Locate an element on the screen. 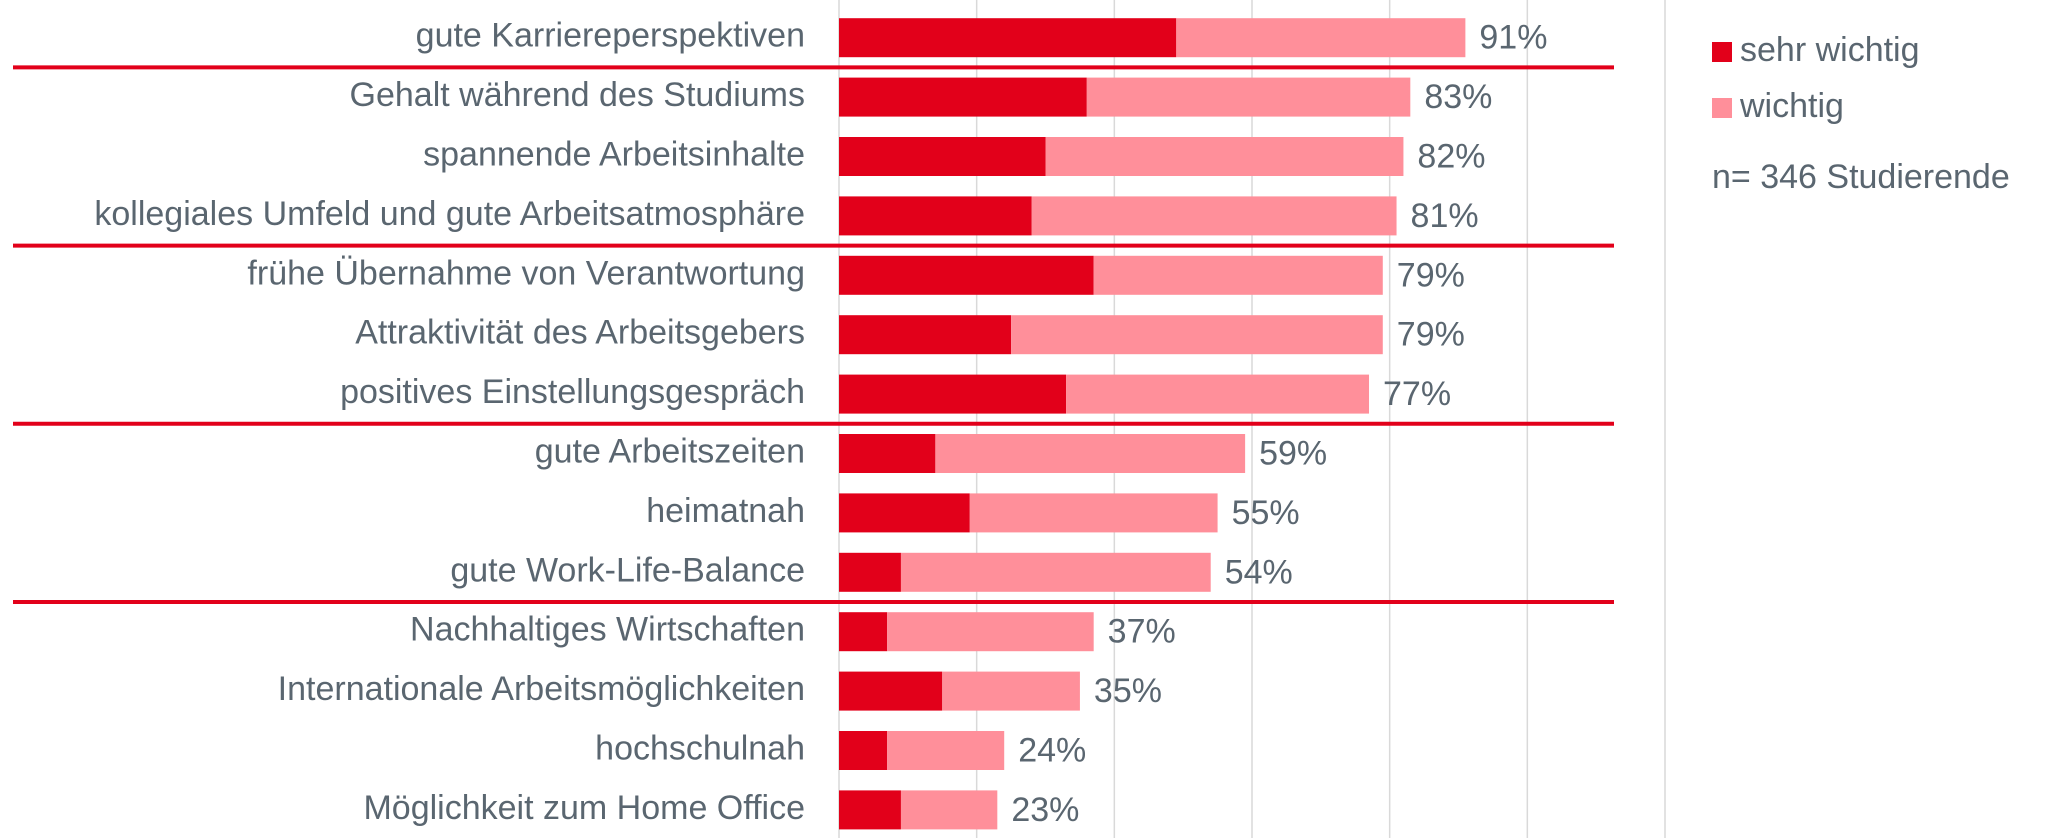 This screenshot has width=2047, height=838. total-label: 77% is located at coordinates (1417, 394).